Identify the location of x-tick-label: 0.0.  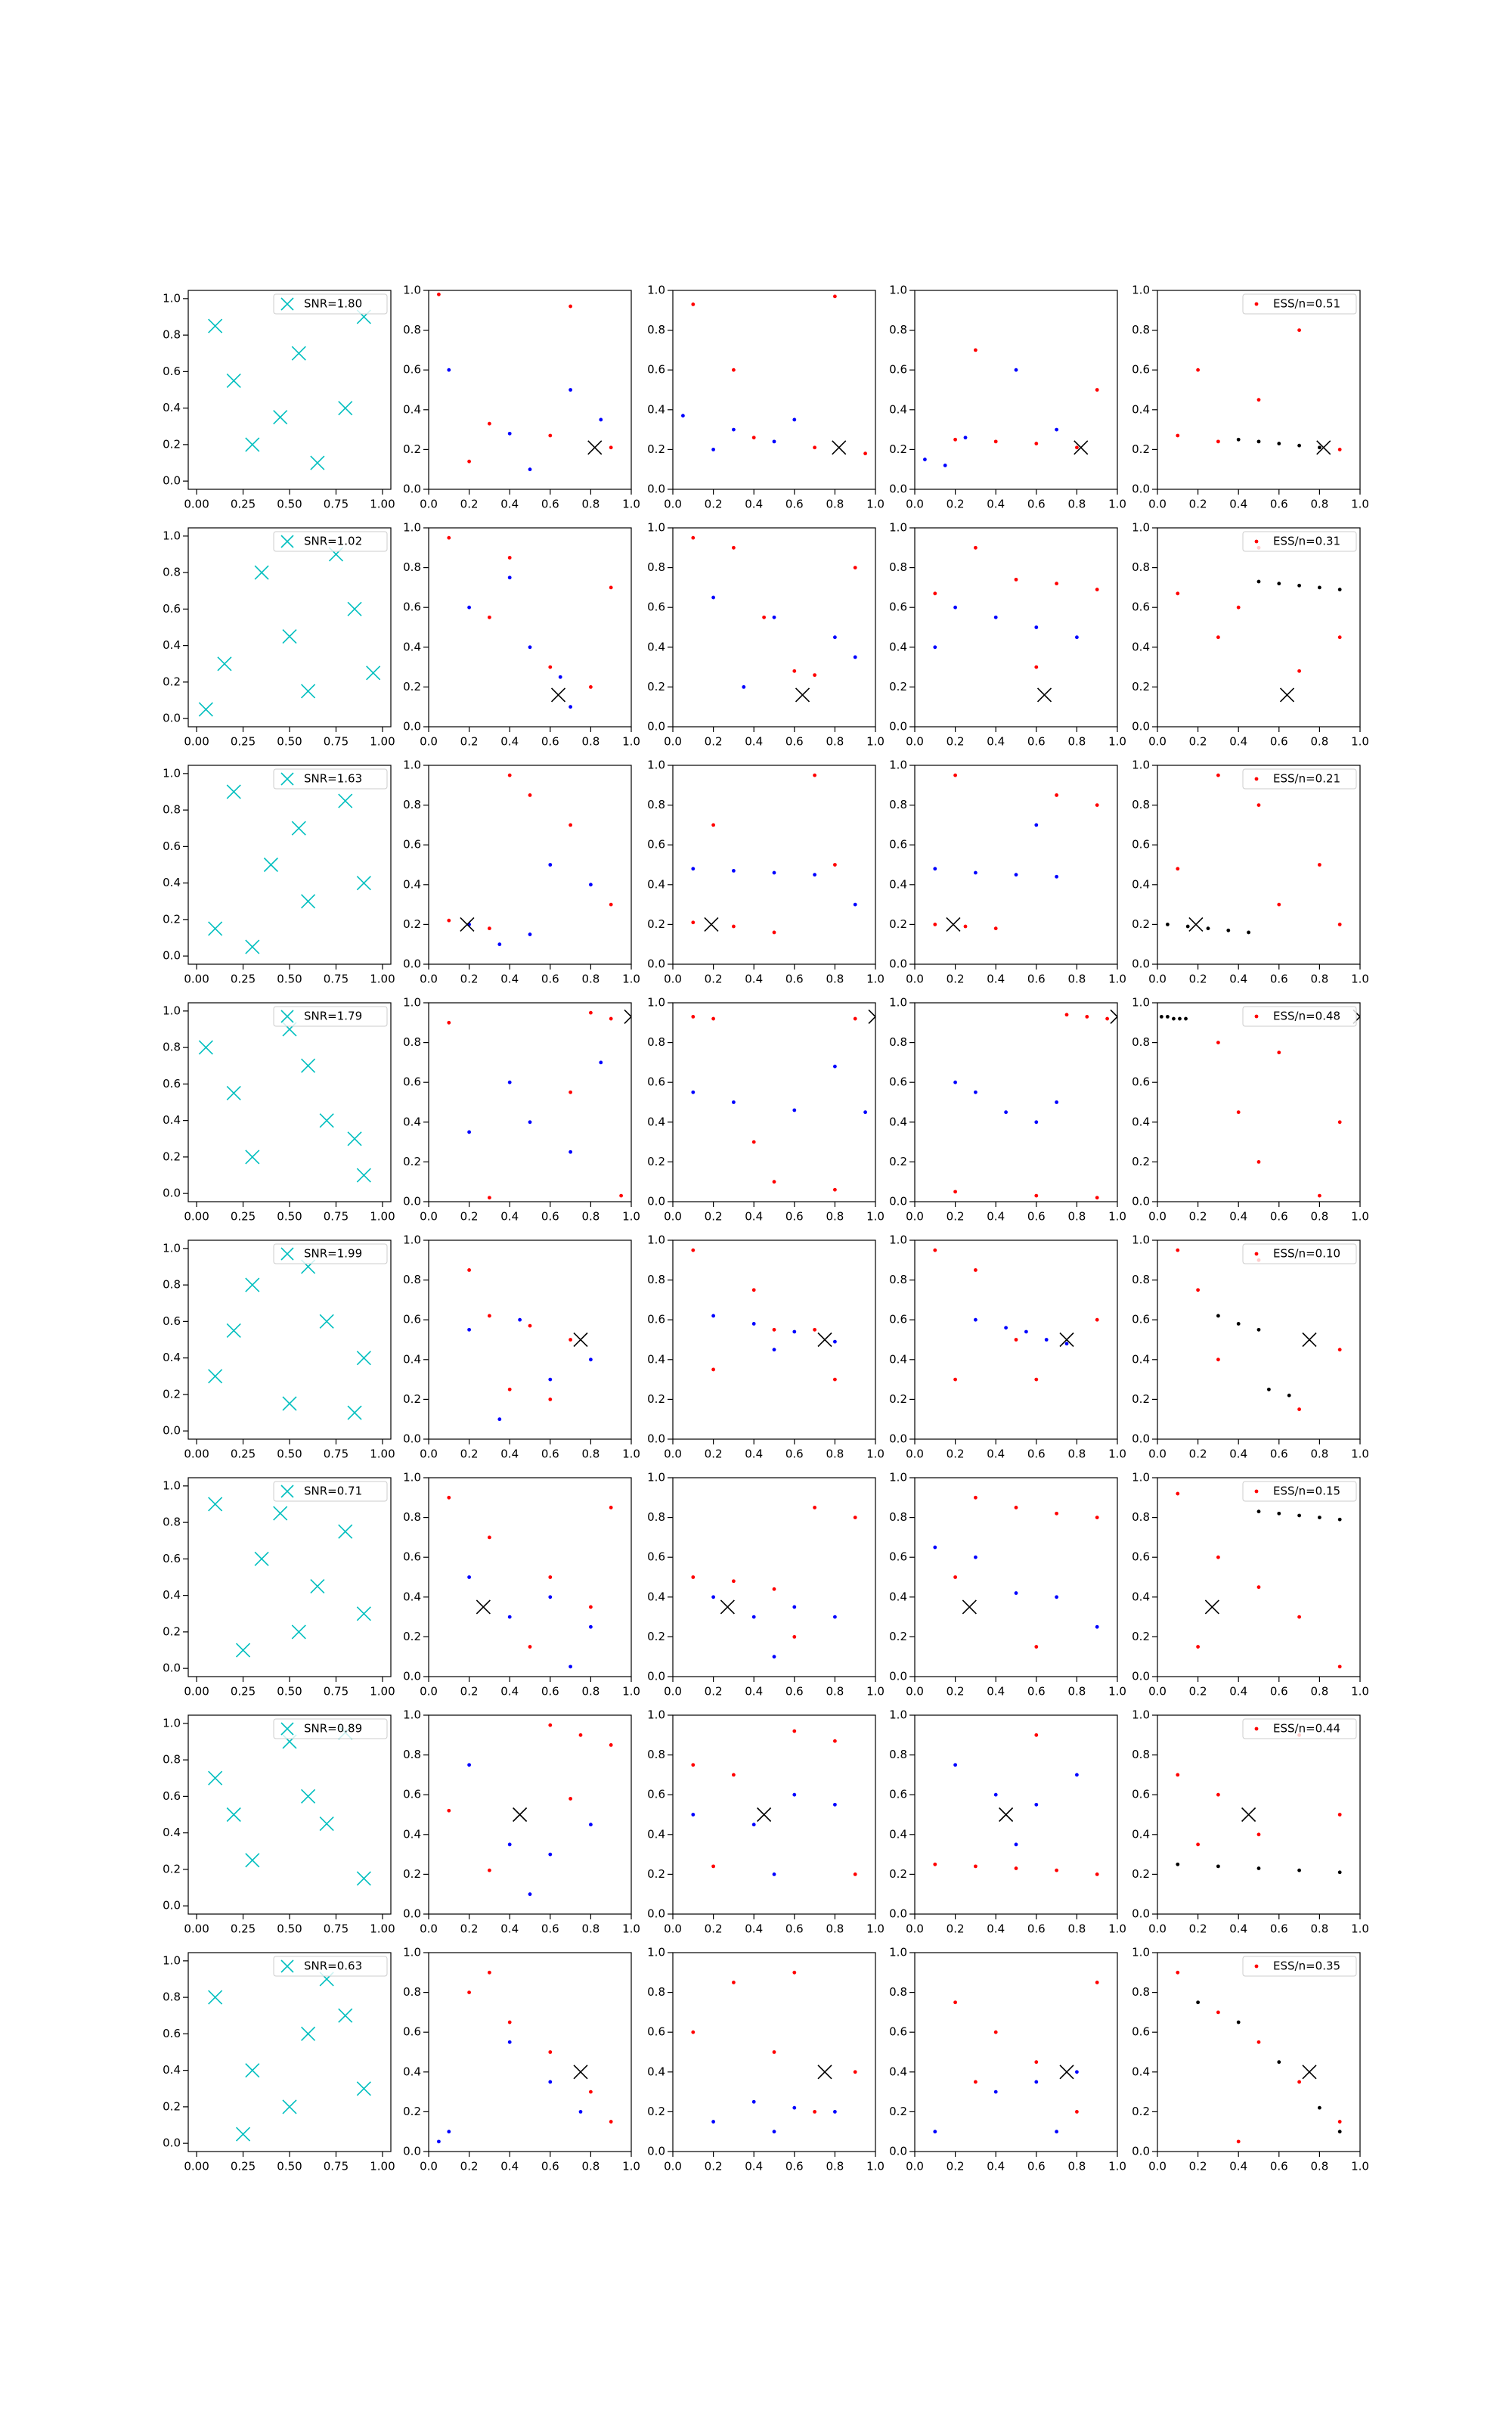
(429, 504).